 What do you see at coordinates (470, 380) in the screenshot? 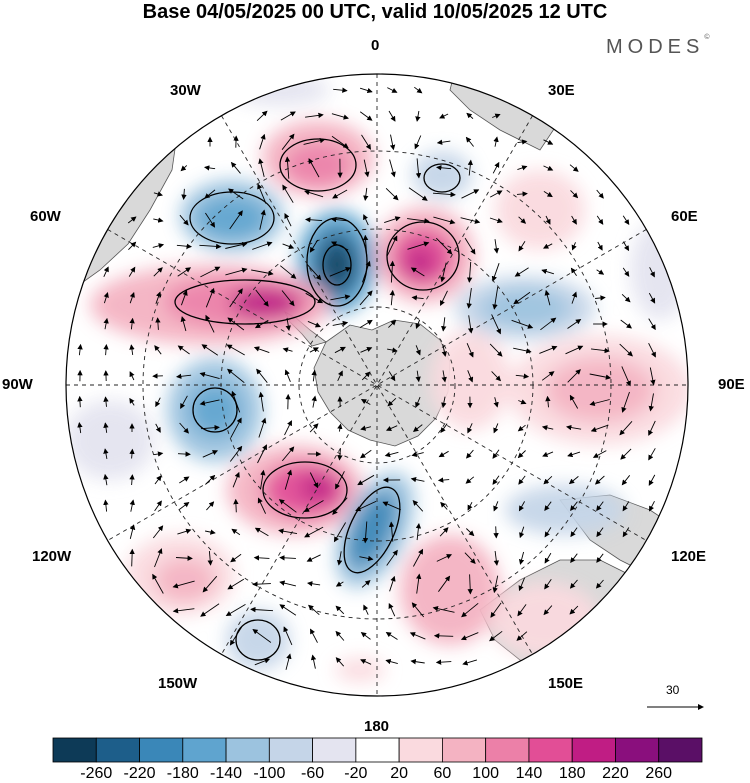
I see `anomaly-positive` at bounding box center [470, 380].